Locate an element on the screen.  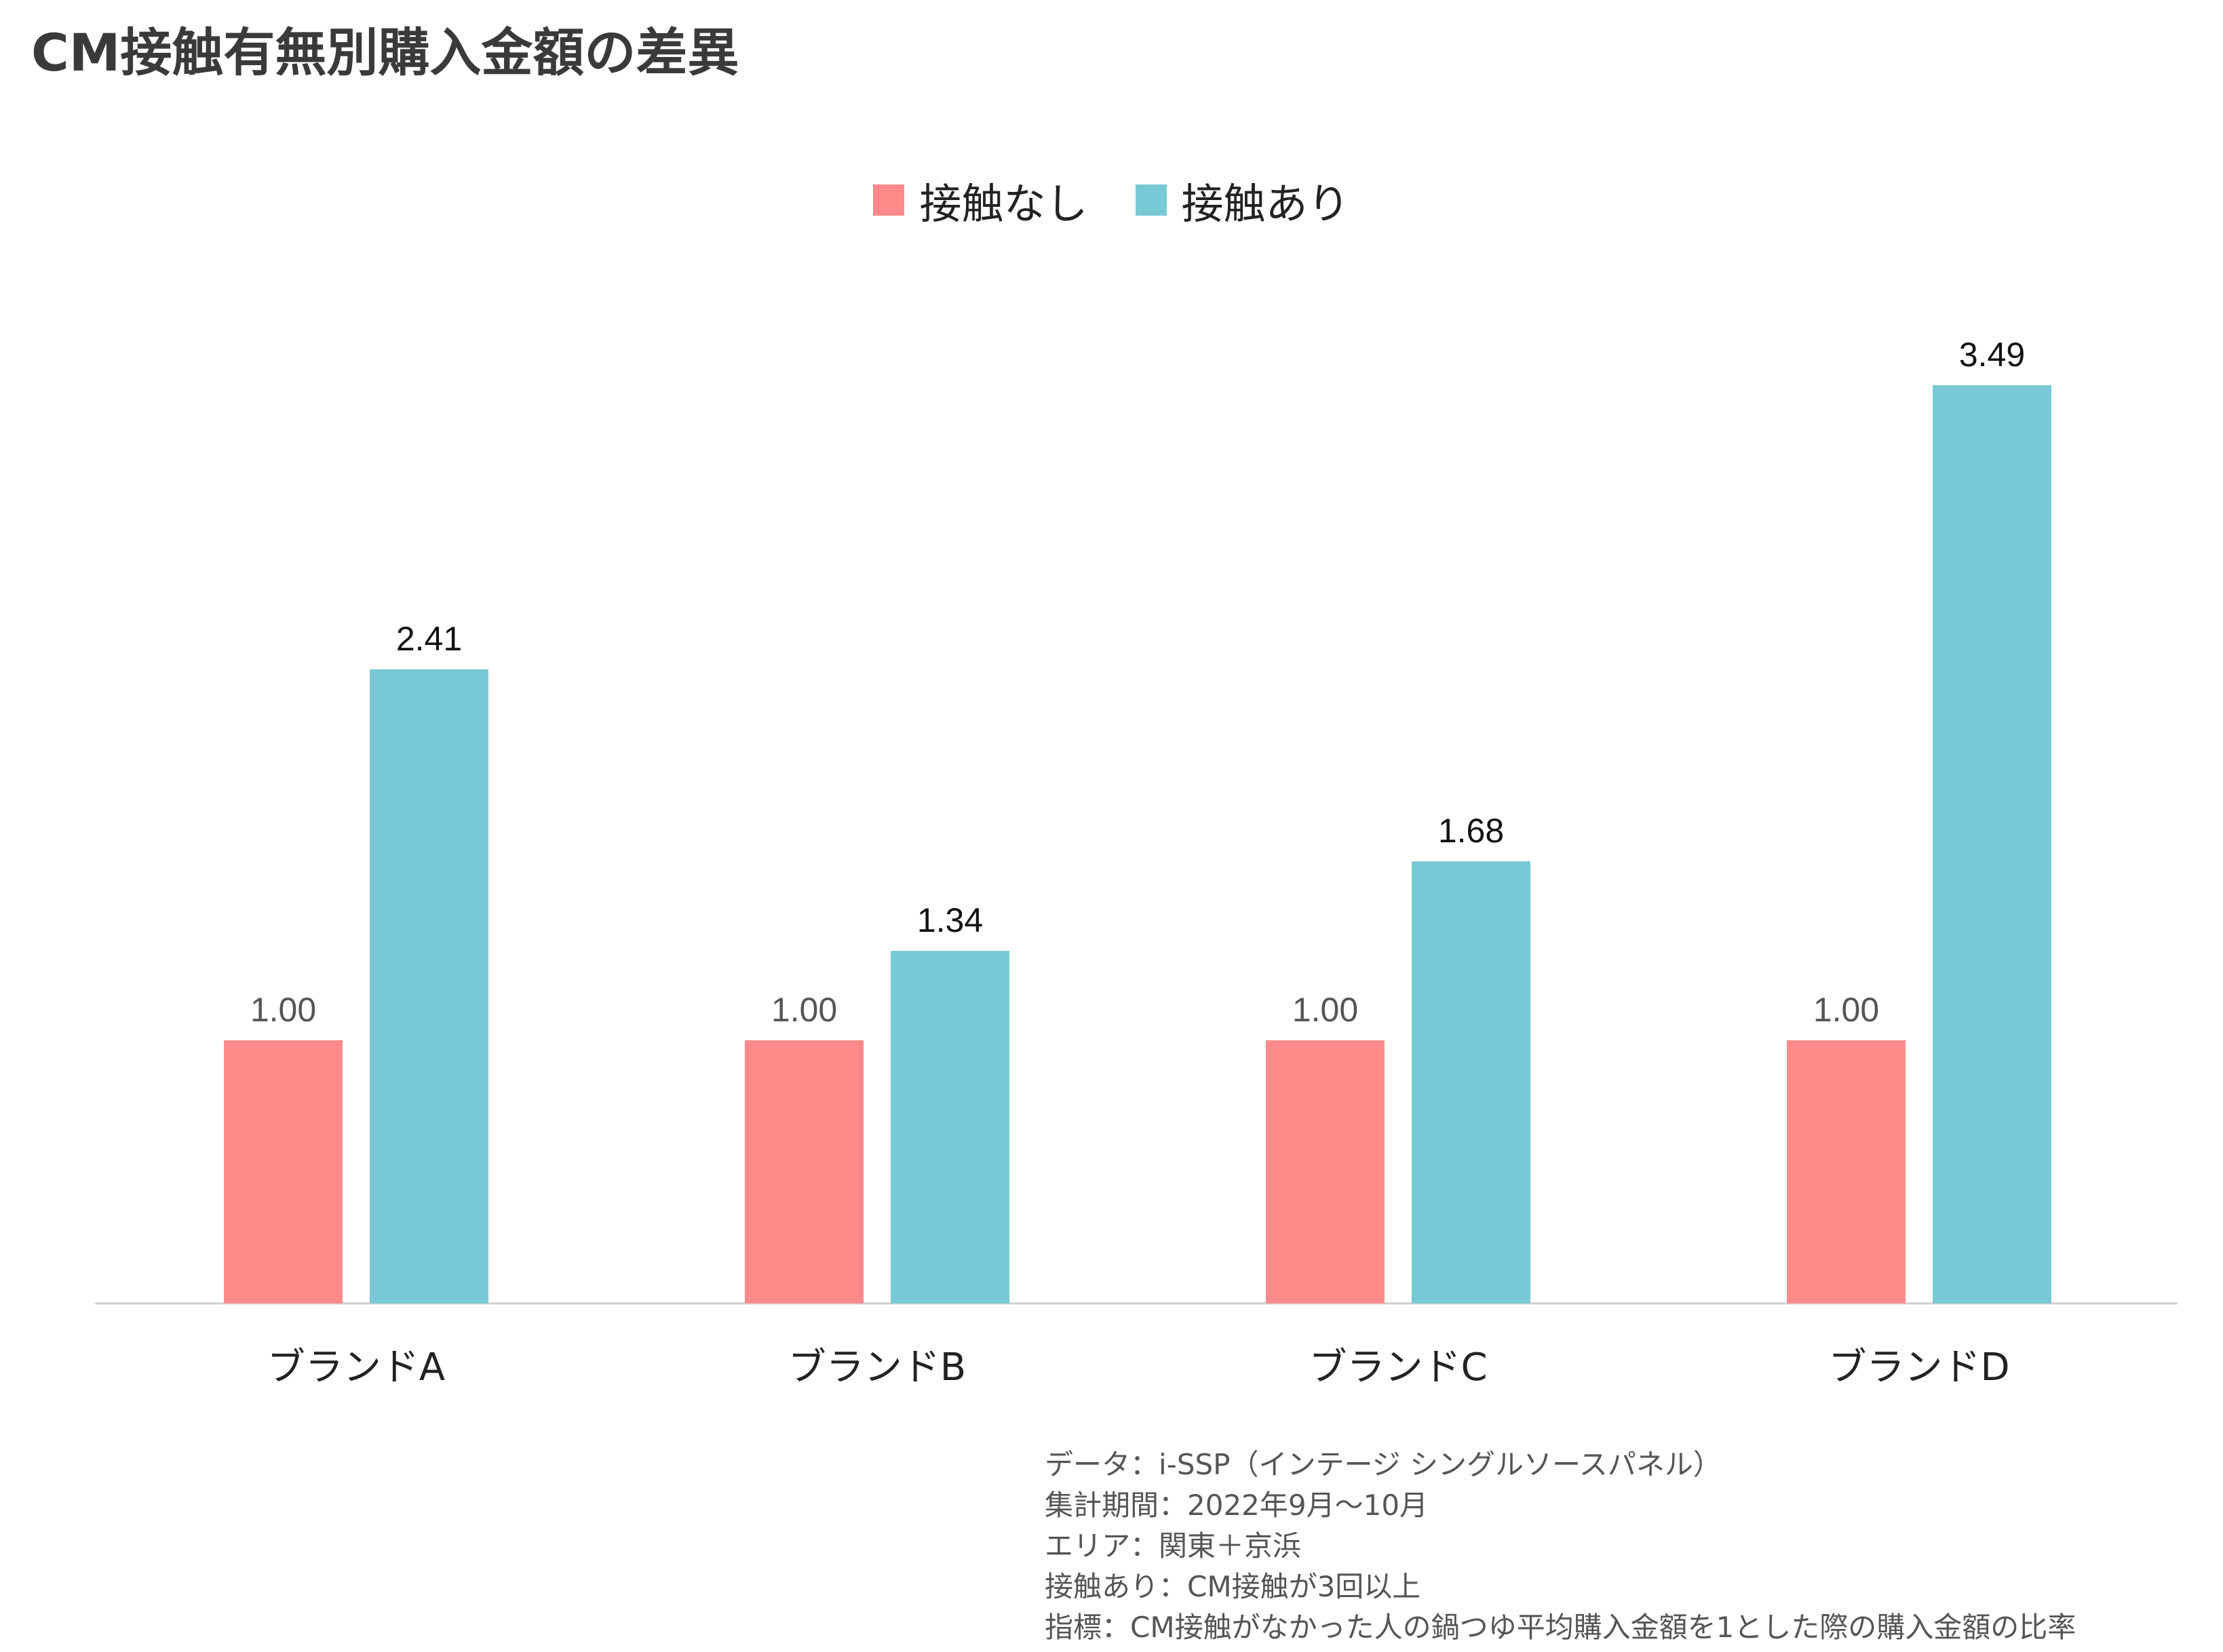
data-label-contact-4: 3.49 is located at coordinates (1992, 355).